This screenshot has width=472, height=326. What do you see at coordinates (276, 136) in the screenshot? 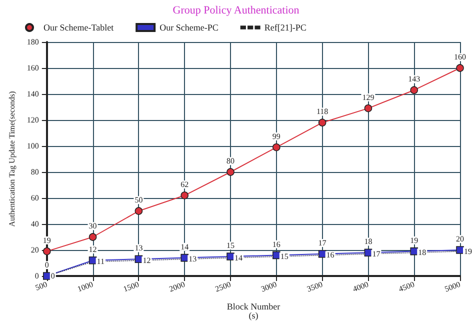
I see `data-label: 99` at bounding box center [276, 136].